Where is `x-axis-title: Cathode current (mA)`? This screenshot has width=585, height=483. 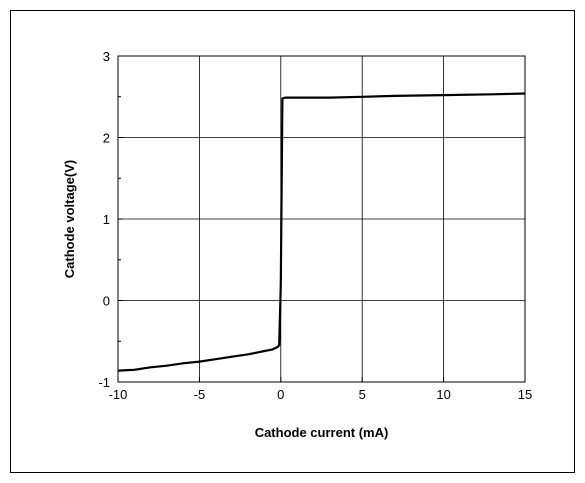
x-axis-title: Cathode current (mA) is located at coordinates (322, 432).